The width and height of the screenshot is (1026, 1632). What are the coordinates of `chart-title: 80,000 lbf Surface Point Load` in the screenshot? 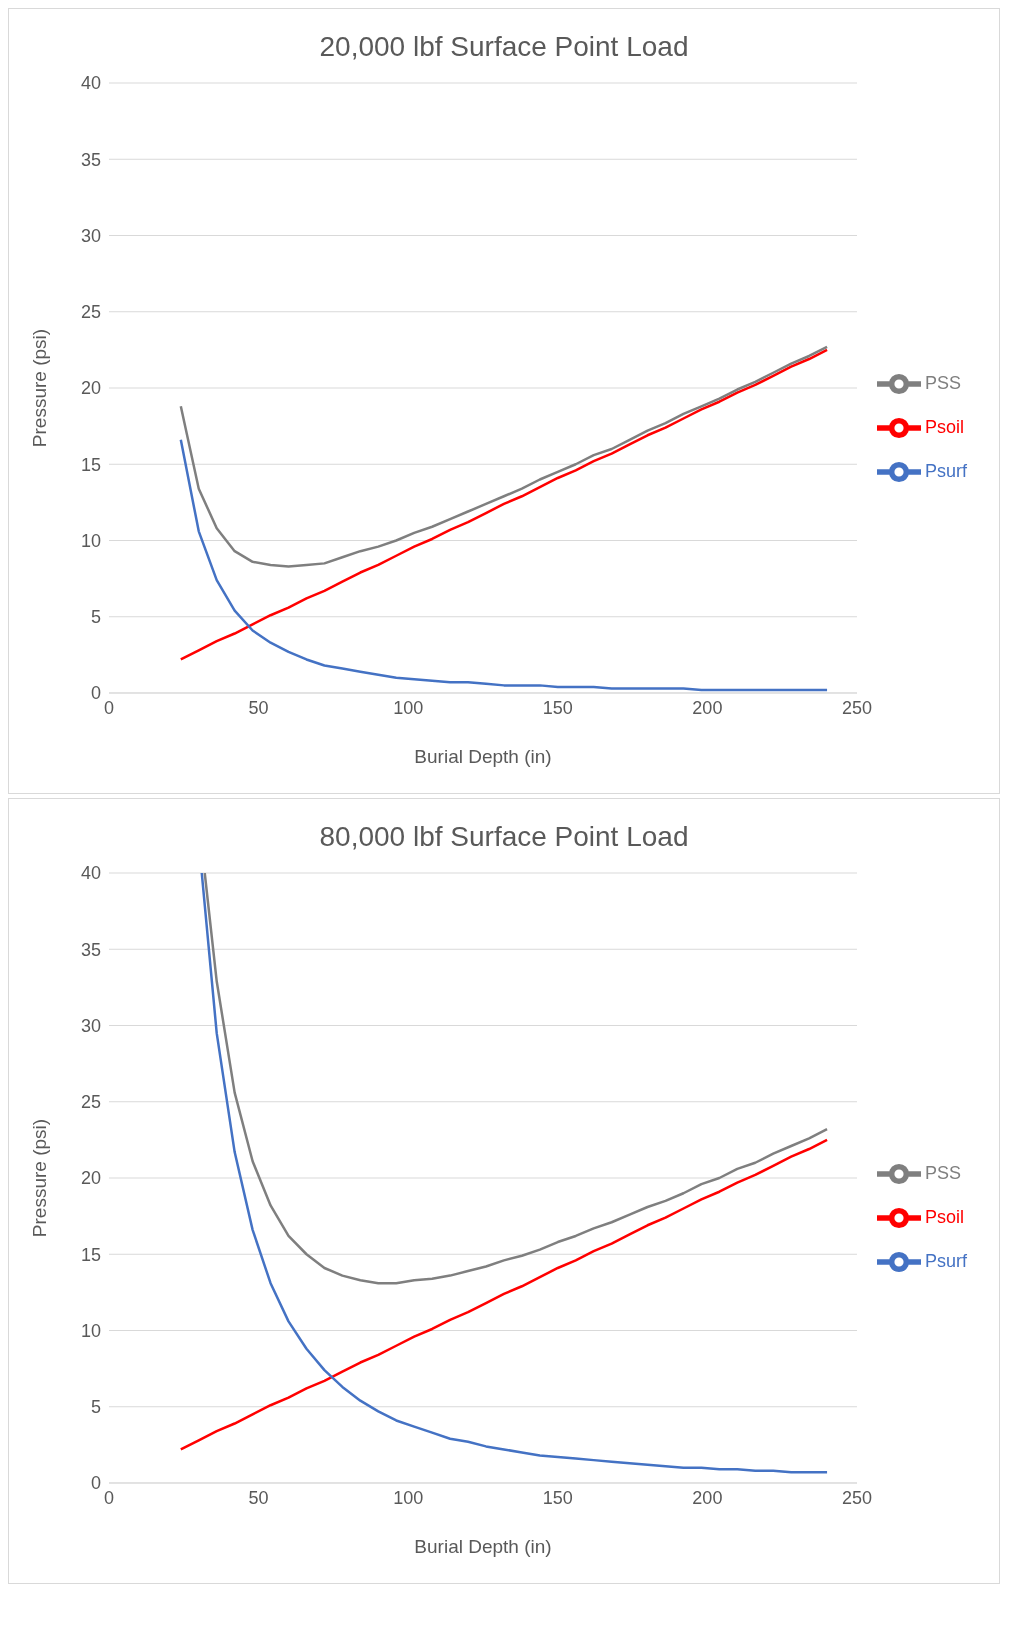 It's located at (504, 836).